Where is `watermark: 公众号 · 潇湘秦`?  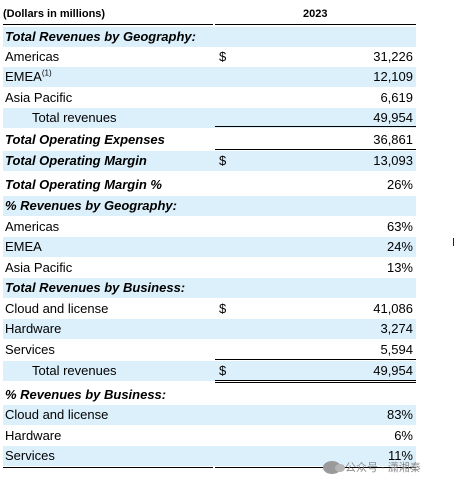 watermark: 公众号 · 潇湘秦 is located at coordinates (372, 467).